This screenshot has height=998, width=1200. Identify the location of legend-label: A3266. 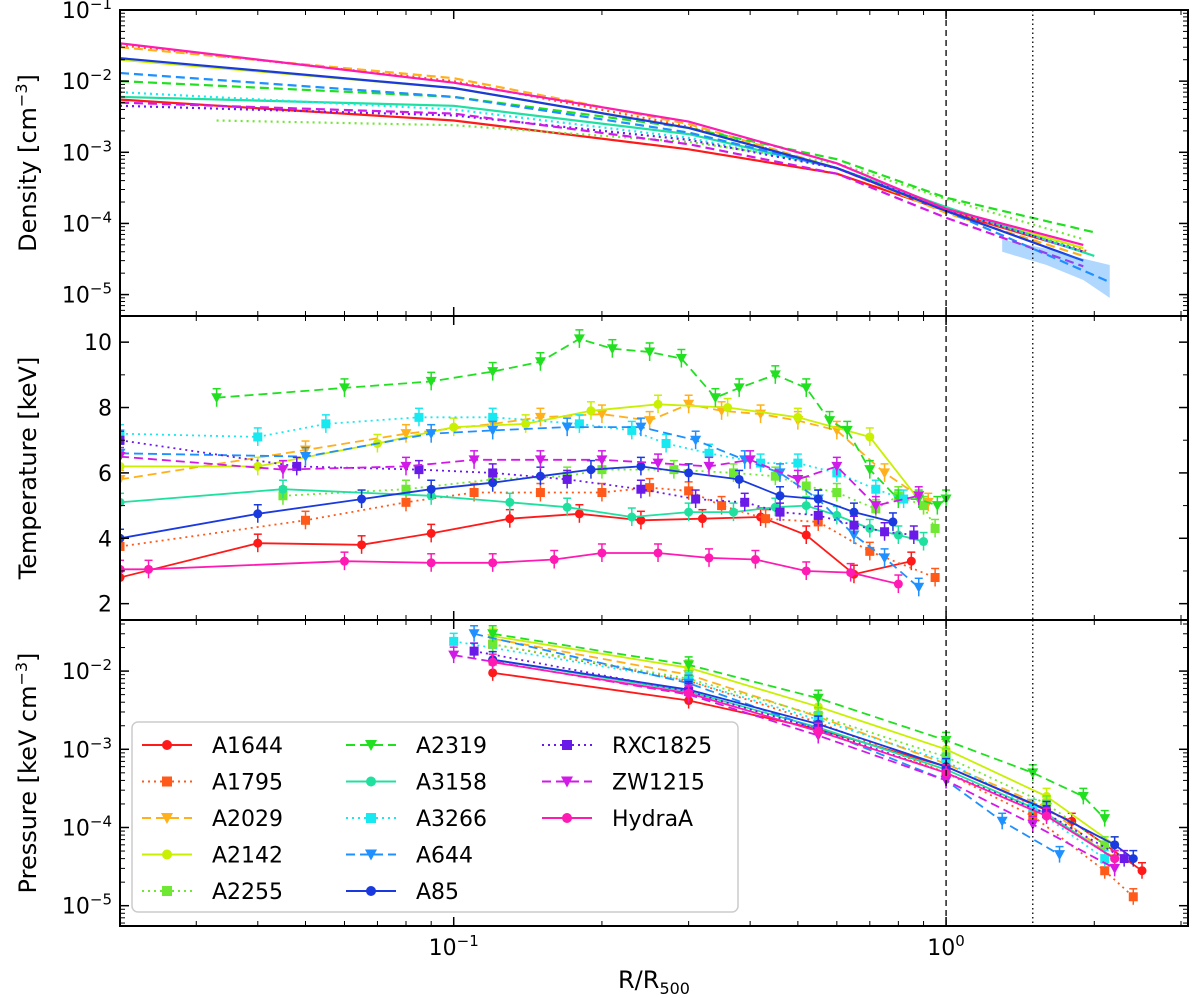
(451, 819).